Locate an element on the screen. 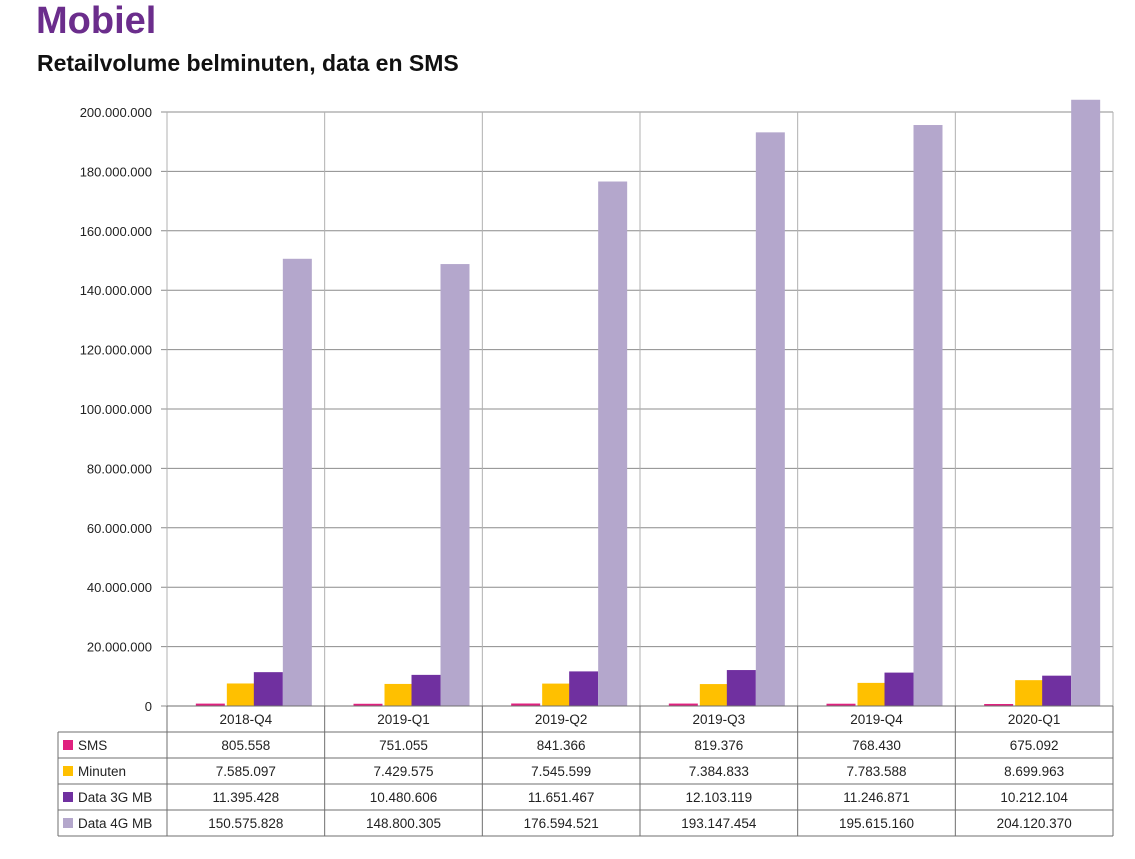 The width and height of the screenshot is (1135, 859). data-label: 10.212.104 is located at coordinates (1034, 797).